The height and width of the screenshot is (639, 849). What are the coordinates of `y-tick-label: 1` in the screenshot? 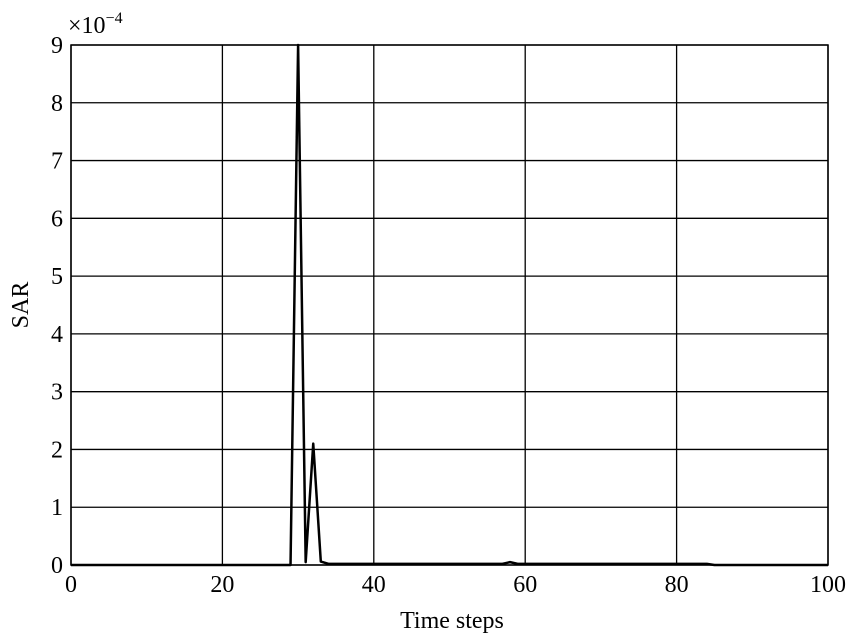 It's located at (57, 508).